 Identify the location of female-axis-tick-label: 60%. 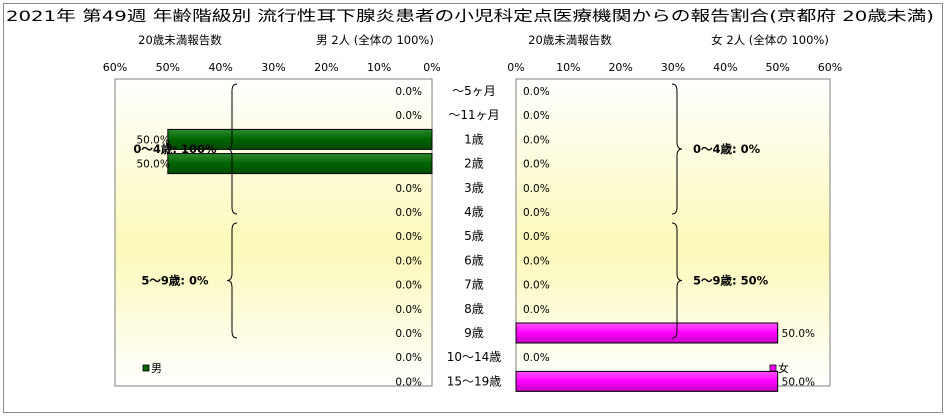
(830, 67).